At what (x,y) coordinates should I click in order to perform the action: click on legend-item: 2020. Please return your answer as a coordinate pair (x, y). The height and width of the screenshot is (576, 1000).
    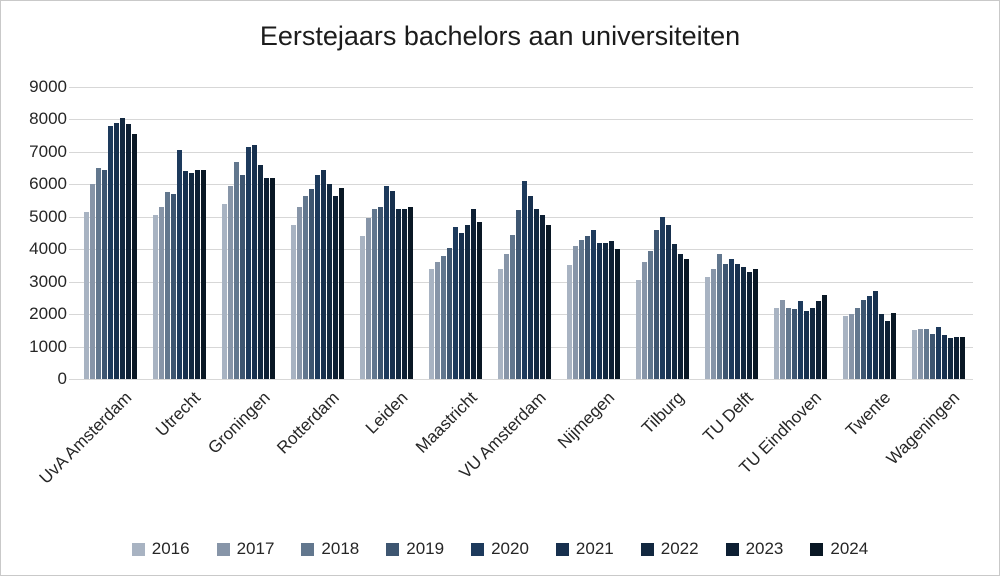
    Looking at the image, I should click on (500, 549).